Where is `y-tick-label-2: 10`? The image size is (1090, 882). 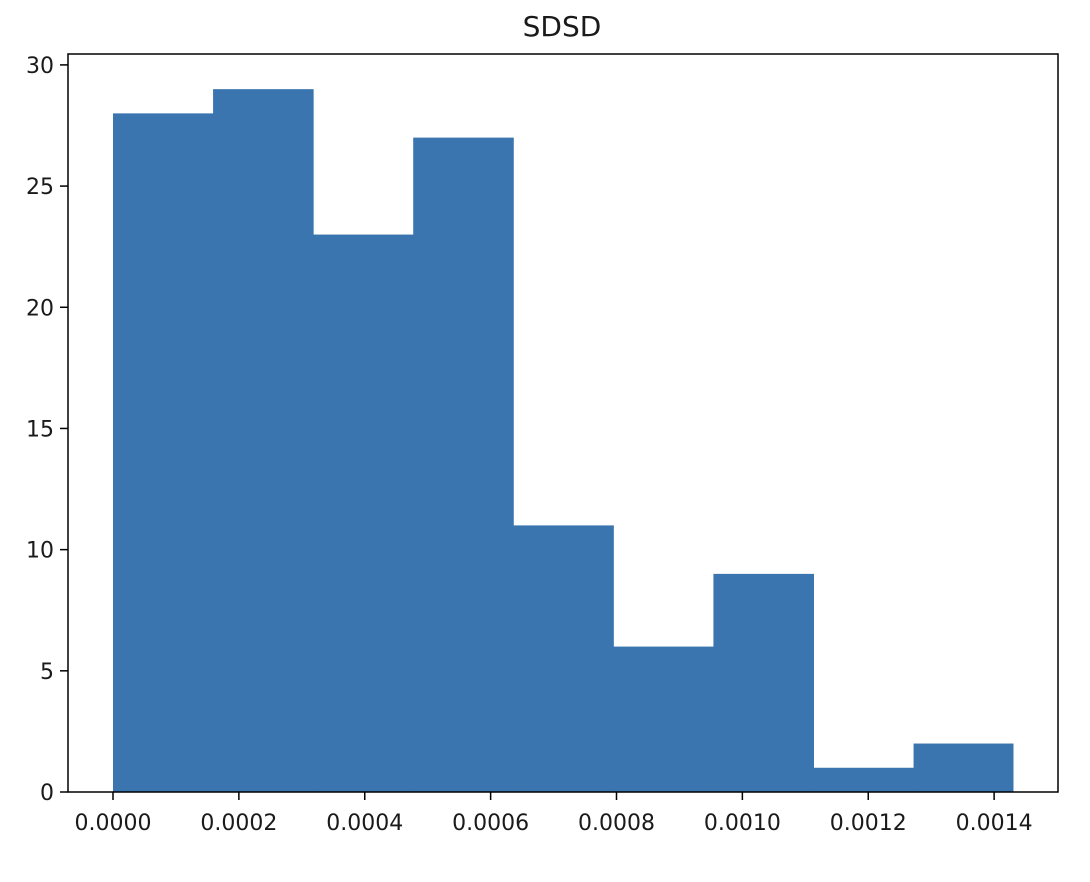 y-tick-label-2: 10 is located at coordinates (40, 551).